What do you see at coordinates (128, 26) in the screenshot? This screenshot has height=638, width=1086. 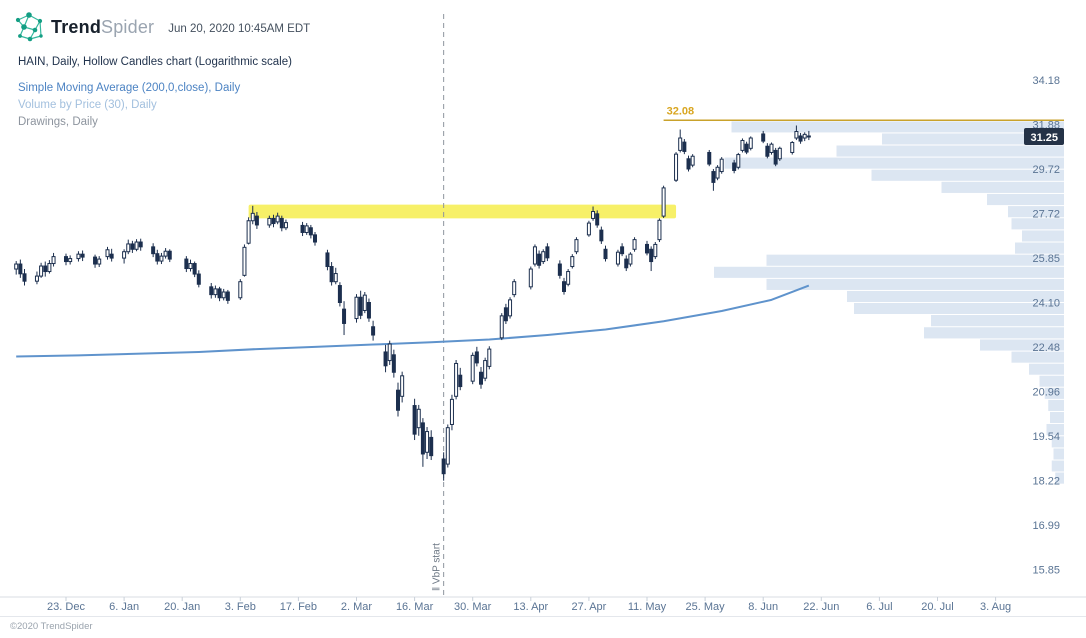 I see `brand-light: Spider` at bounding box center [128, 26].